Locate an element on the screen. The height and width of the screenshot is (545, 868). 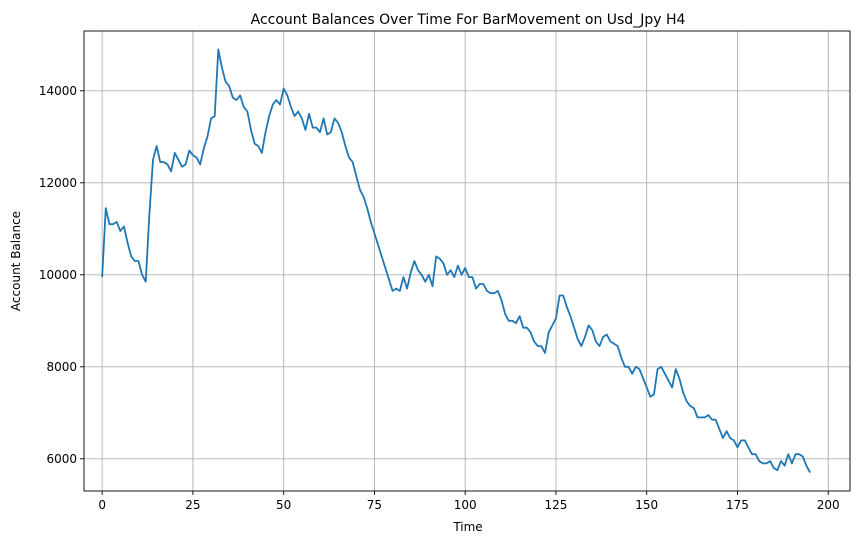
x-tick-label: 150 is located at coordinates (646, 505).